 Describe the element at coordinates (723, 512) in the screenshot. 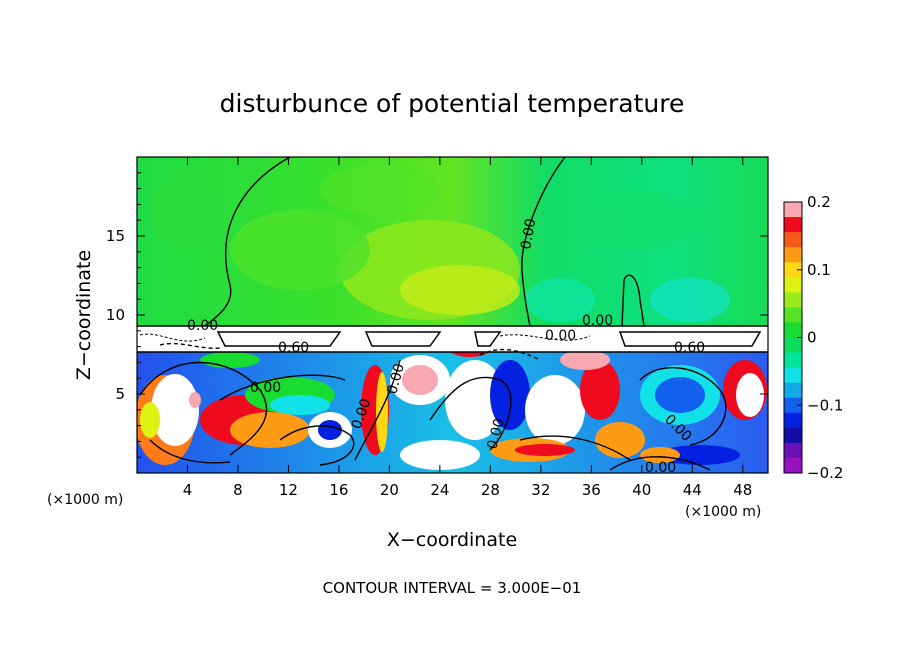

I see `x-unit-label: (×1000 m)` at that location.